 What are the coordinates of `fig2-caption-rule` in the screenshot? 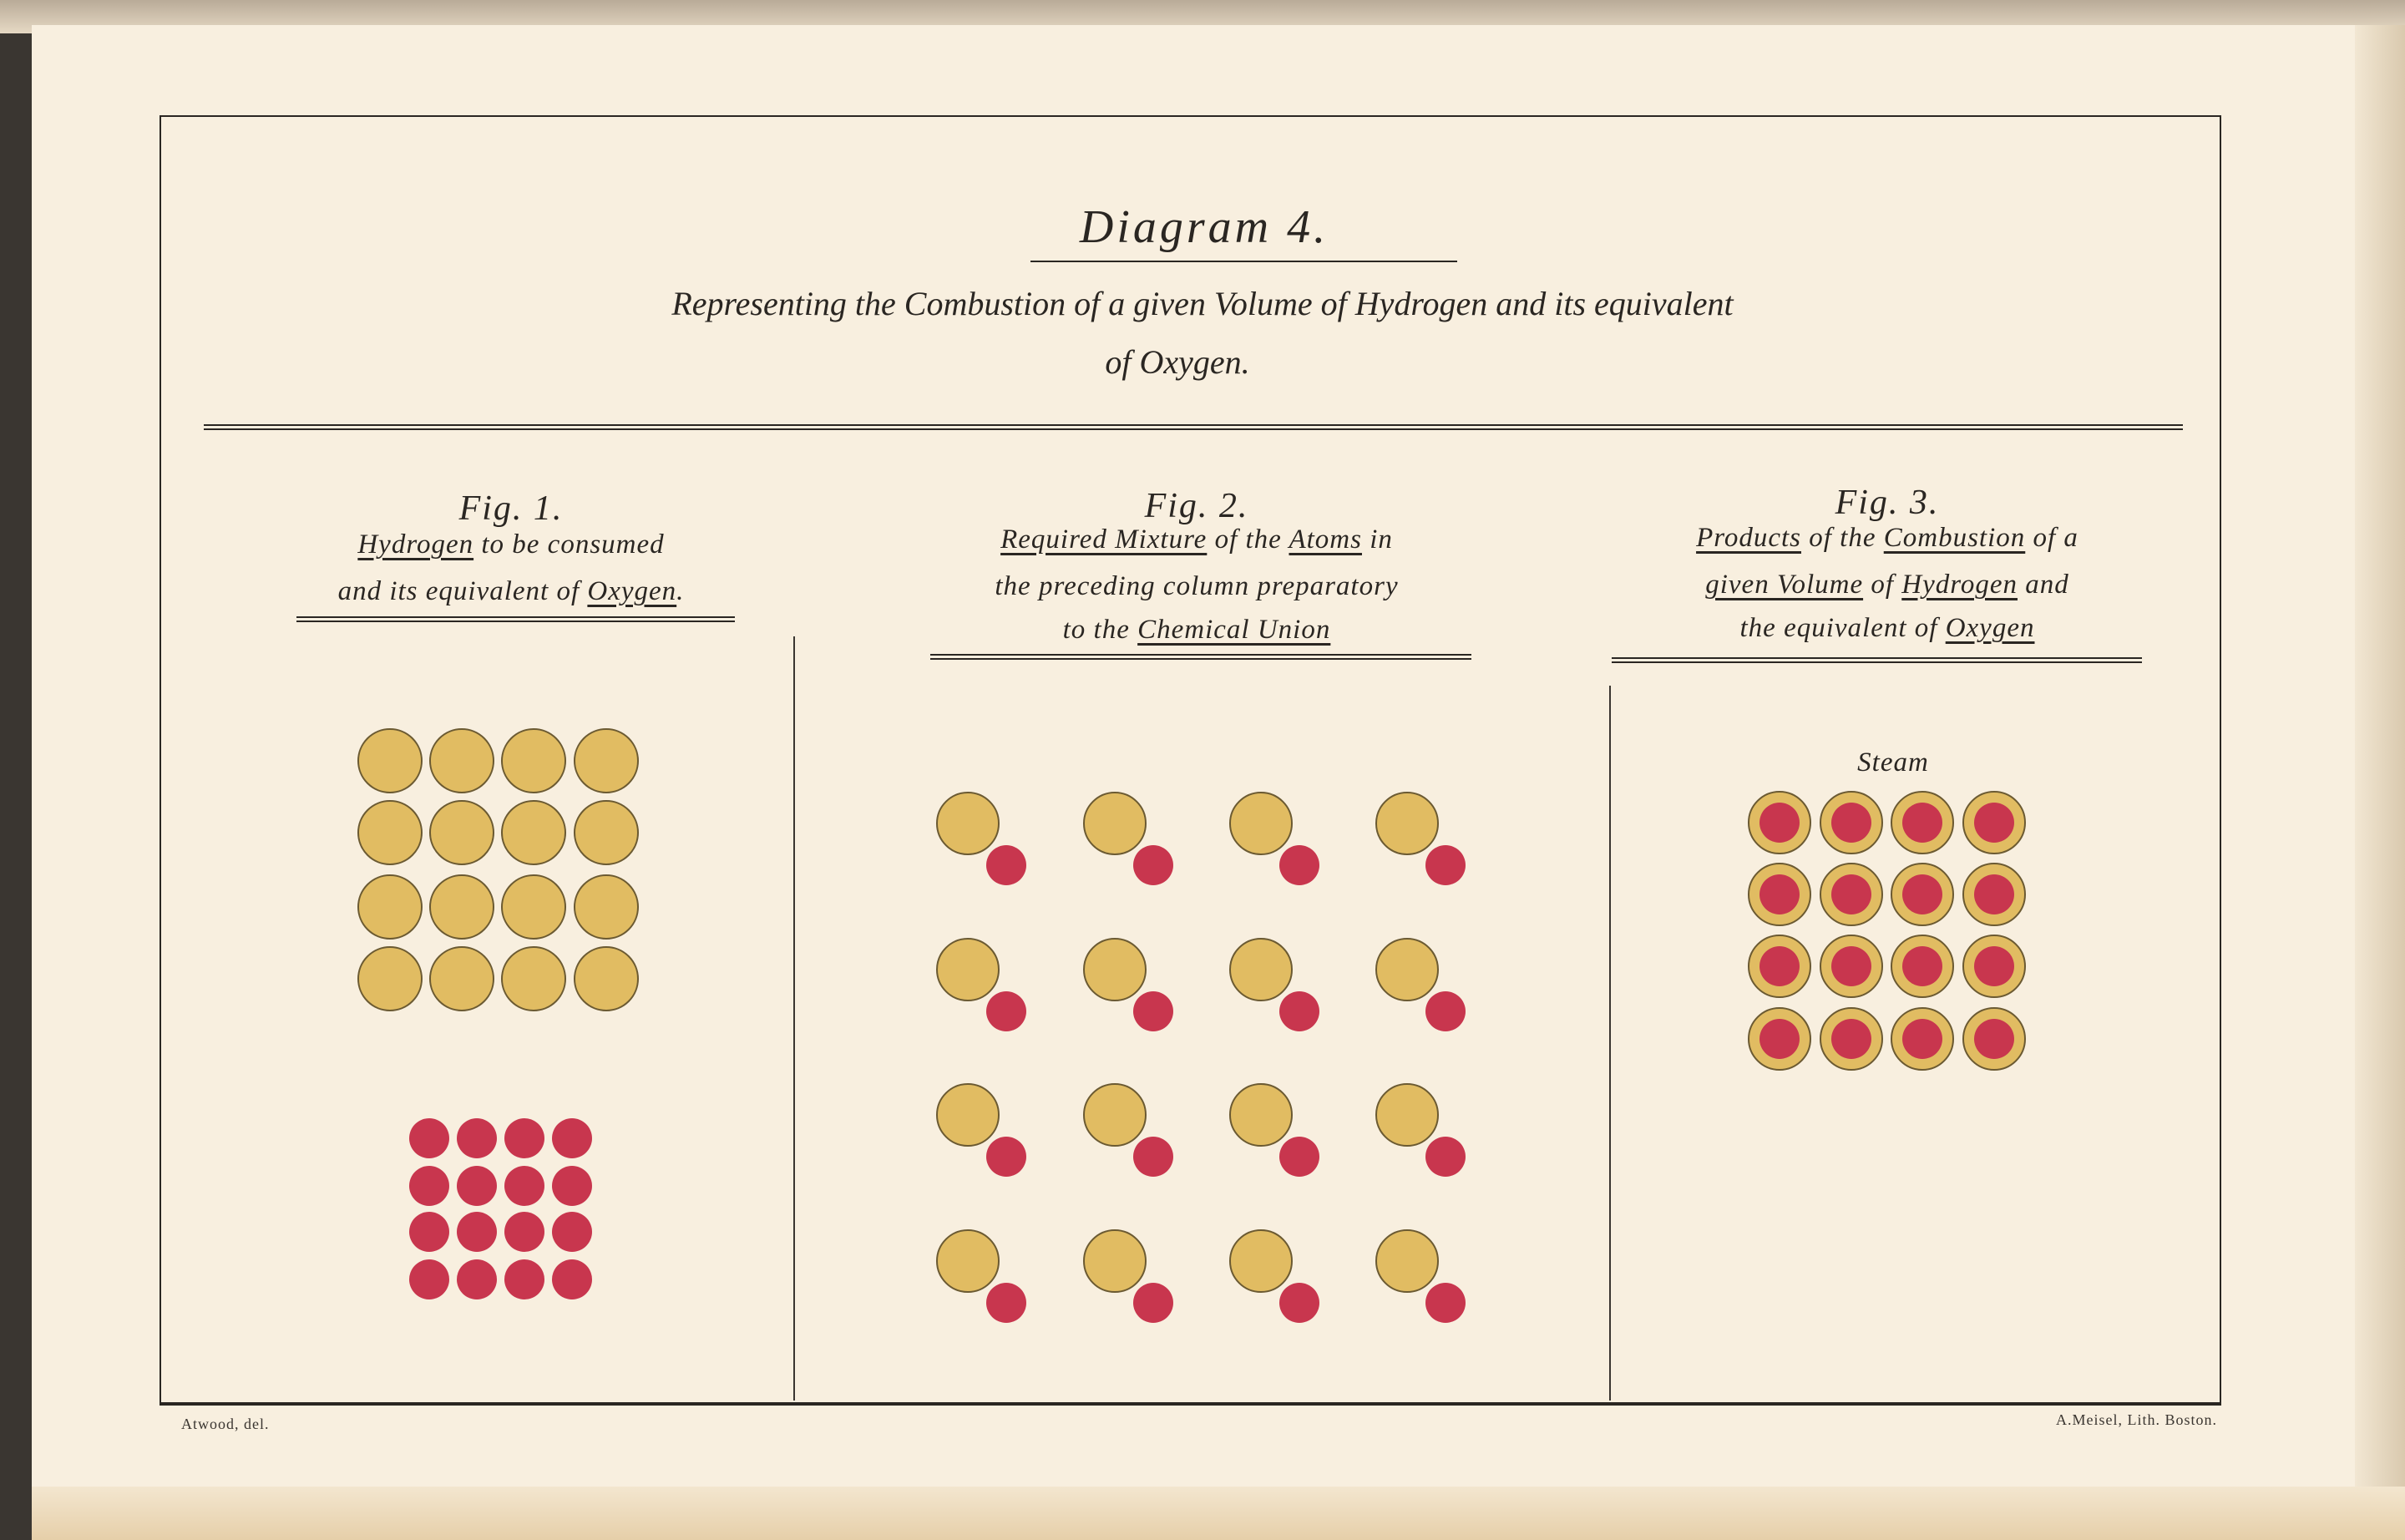 It's located at (1200, 657).